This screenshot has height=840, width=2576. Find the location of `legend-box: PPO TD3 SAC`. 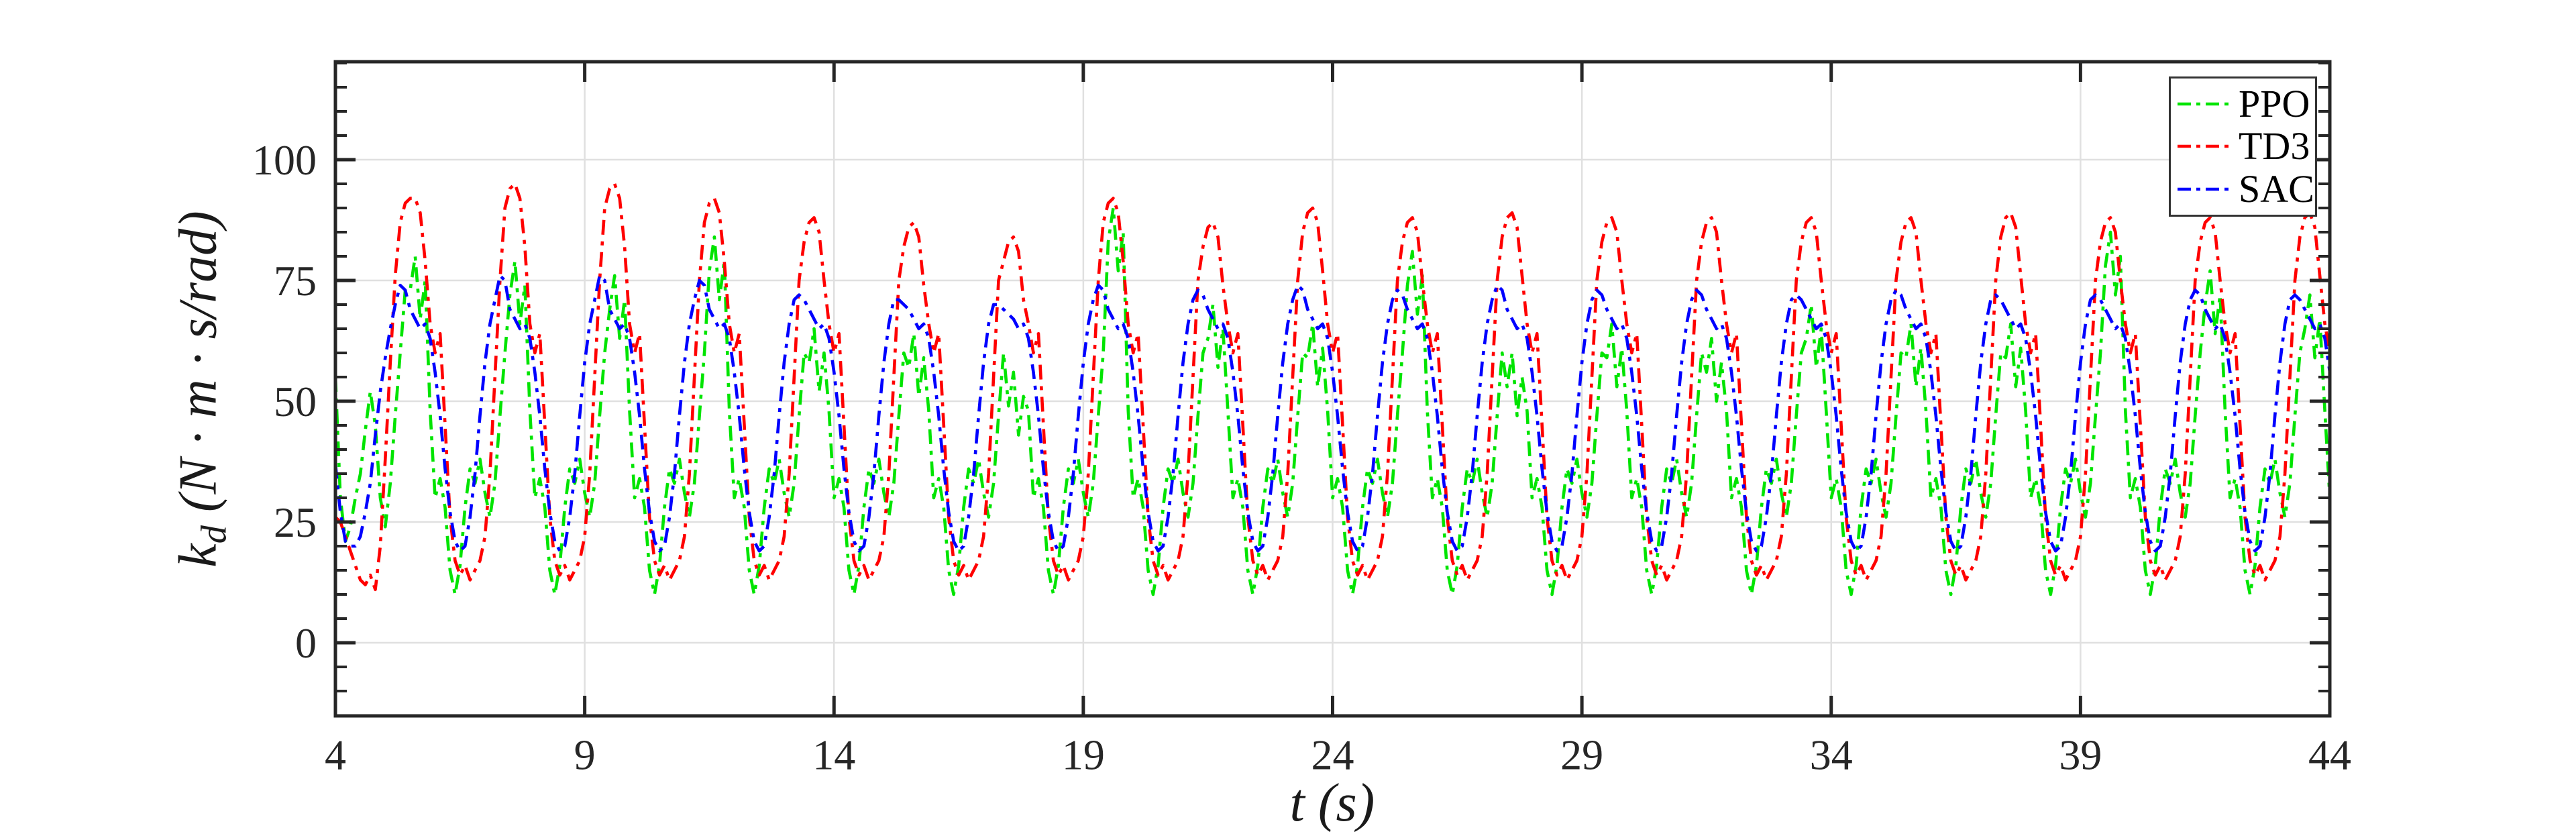

legend-box: PPO TD3 SAC is located at coordinates (2243, 147).